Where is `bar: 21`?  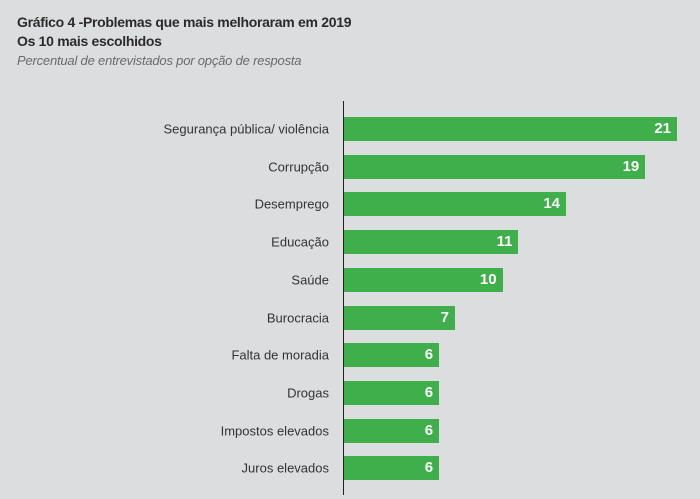
bar: 21 is located at coordinates (510, 129).